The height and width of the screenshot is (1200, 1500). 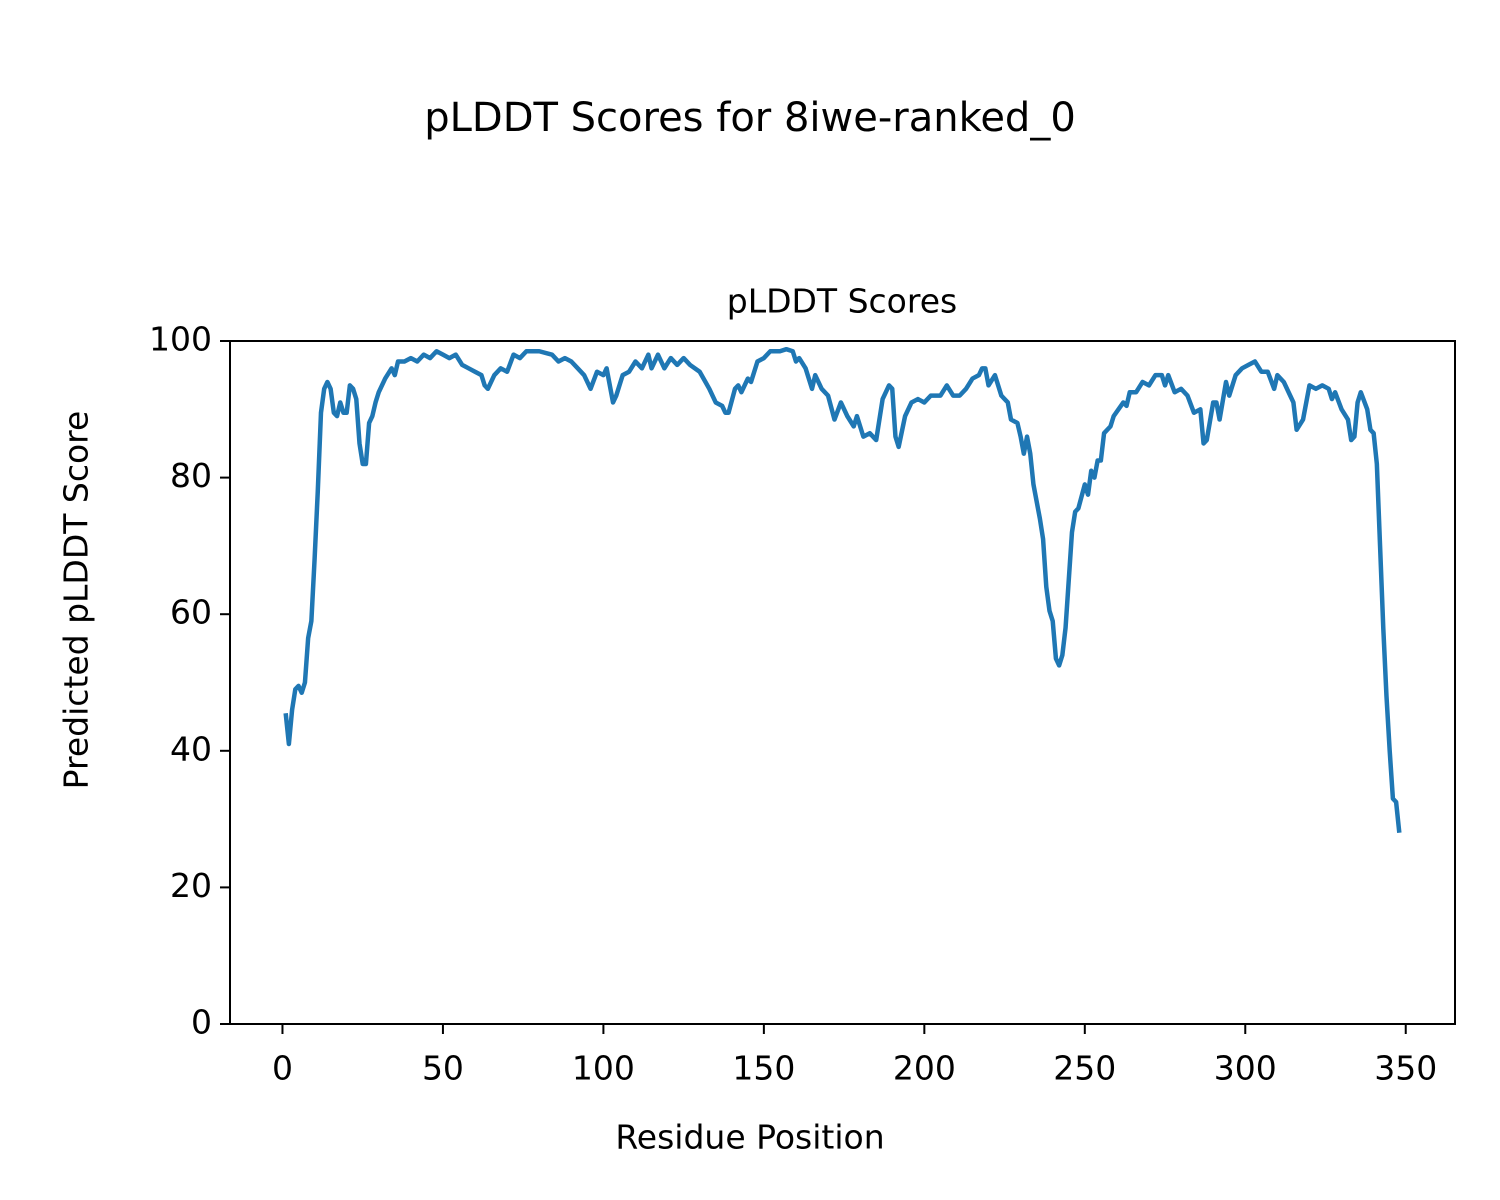 What do you see at coordinates (282, 1068) in the screenshot?
I see `x-tick-label: 0` at bounding box center [282, 1068].